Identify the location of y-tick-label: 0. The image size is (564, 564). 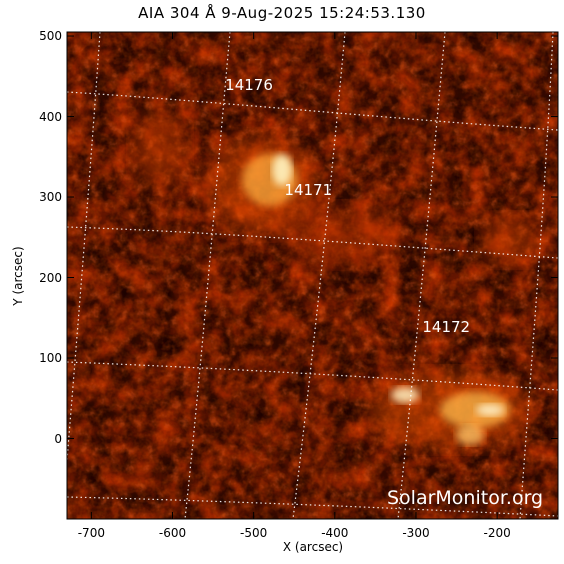
(58, 438).